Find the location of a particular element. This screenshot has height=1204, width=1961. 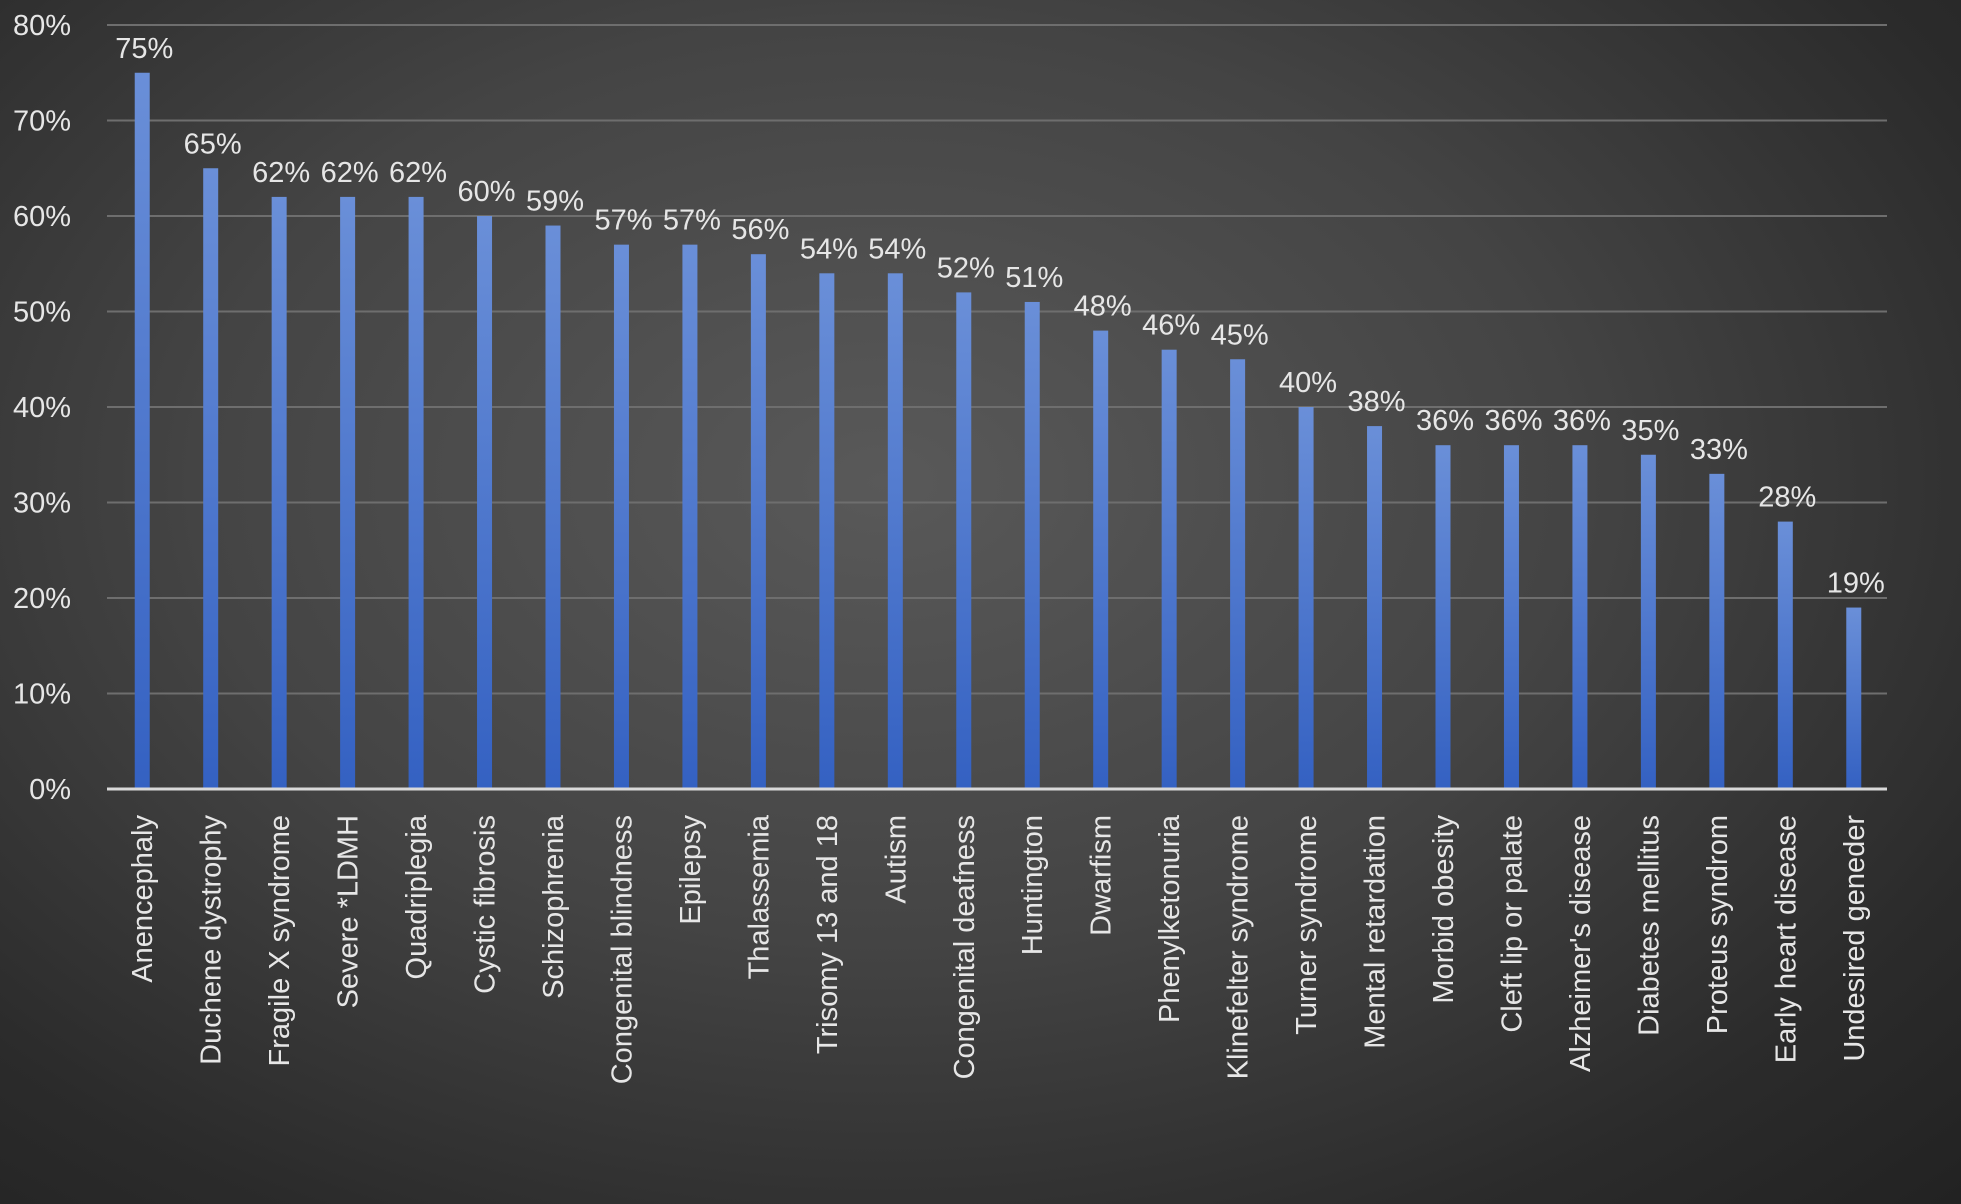

data-label: 52% is located at coordinates (966, 268).